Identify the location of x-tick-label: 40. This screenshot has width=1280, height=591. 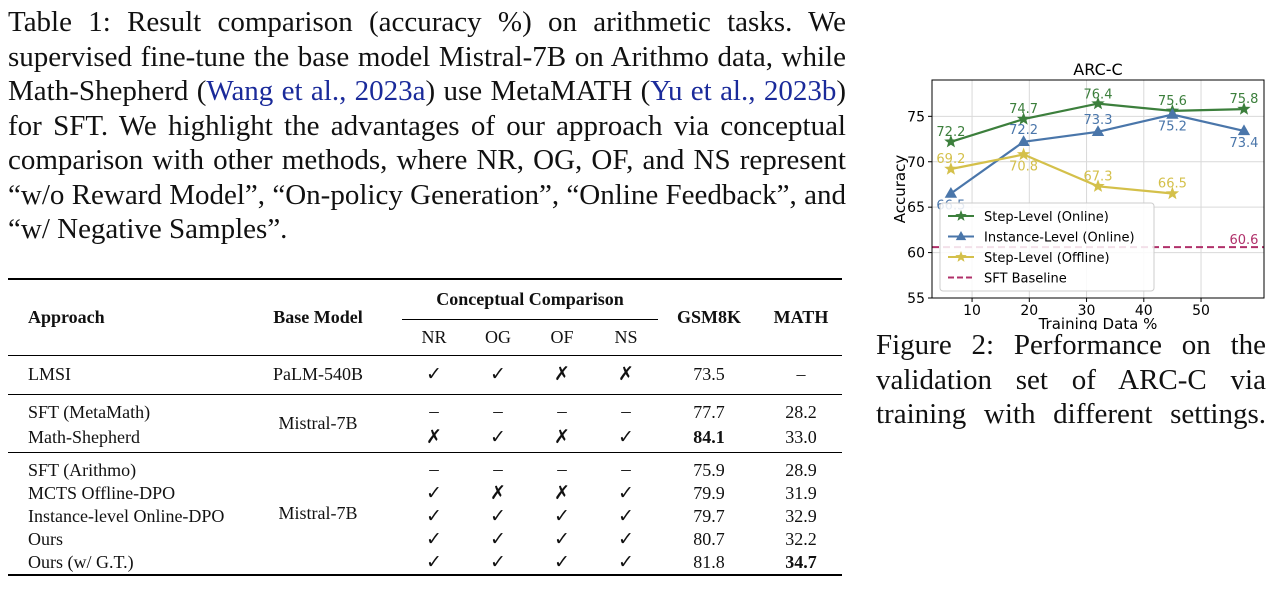
(1144, 311).